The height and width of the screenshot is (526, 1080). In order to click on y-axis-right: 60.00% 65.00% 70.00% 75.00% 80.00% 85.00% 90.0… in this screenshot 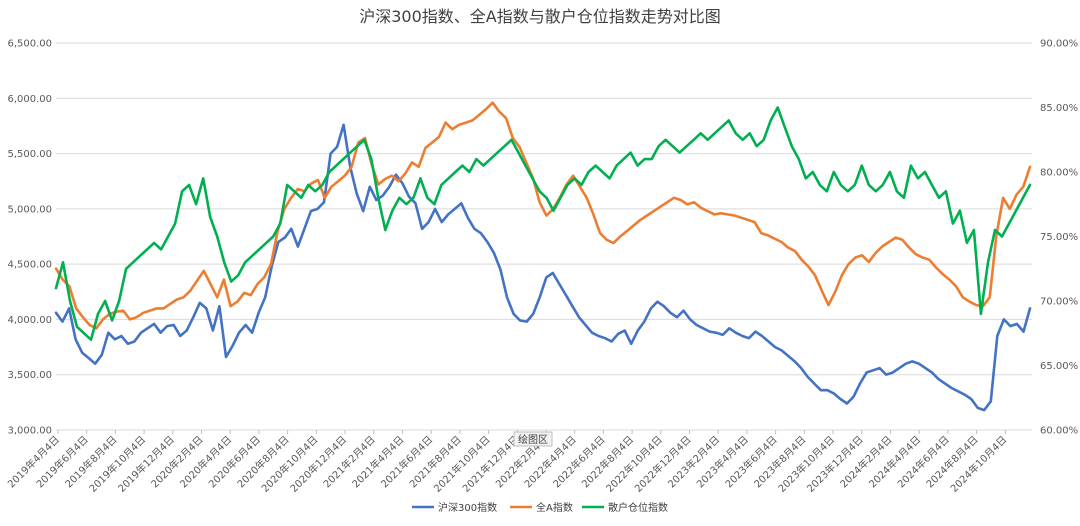, I will do `click(1059, 238)`.